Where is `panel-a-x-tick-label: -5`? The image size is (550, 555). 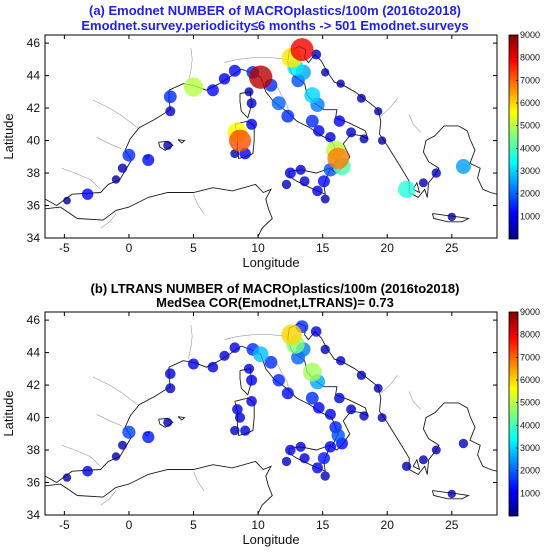 panel-a-x-tick-label: -5 is located at coordinates (64, 248).